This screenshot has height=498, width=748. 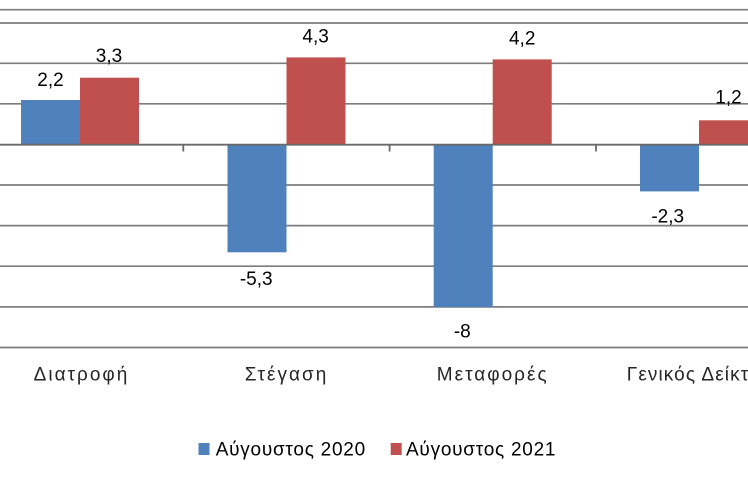 What do you see at coordinates (315, 37) in the screenshot?
I see `svg-text: 4,3` at bounding box center [315, 37].